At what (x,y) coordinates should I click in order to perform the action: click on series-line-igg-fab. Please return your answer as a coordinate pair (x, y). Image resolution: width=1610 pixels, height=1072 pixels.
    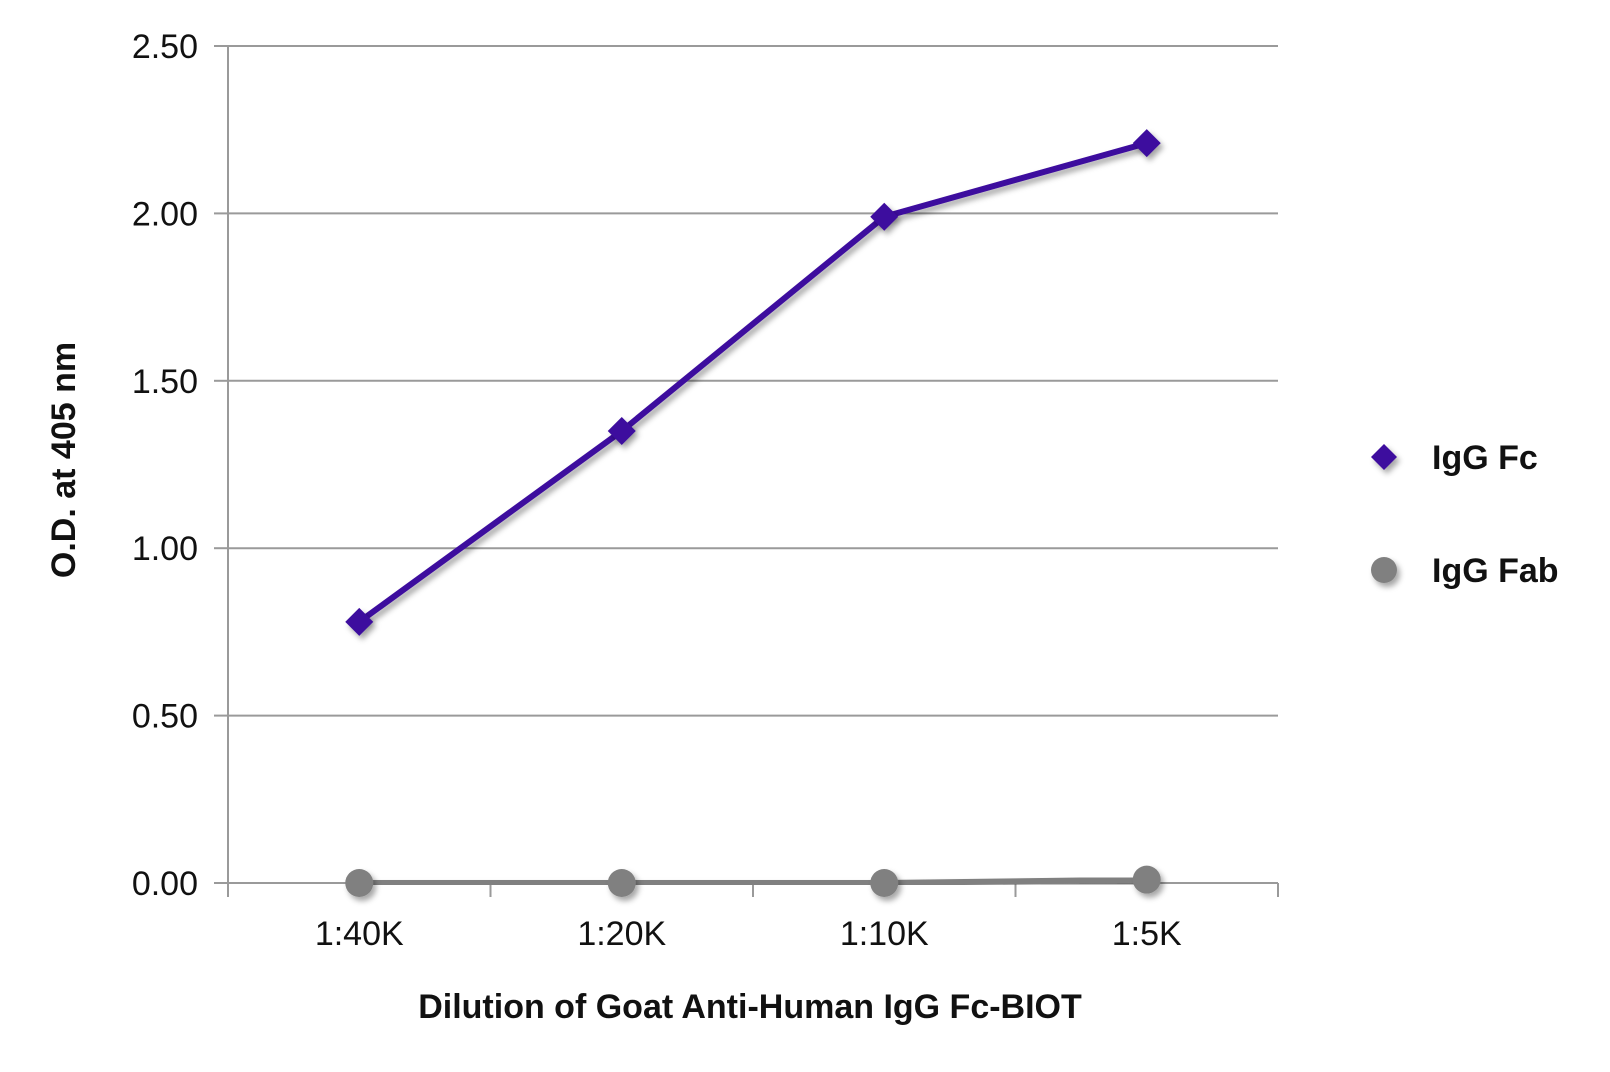
    Looking at the image, I should click on (753, 881).